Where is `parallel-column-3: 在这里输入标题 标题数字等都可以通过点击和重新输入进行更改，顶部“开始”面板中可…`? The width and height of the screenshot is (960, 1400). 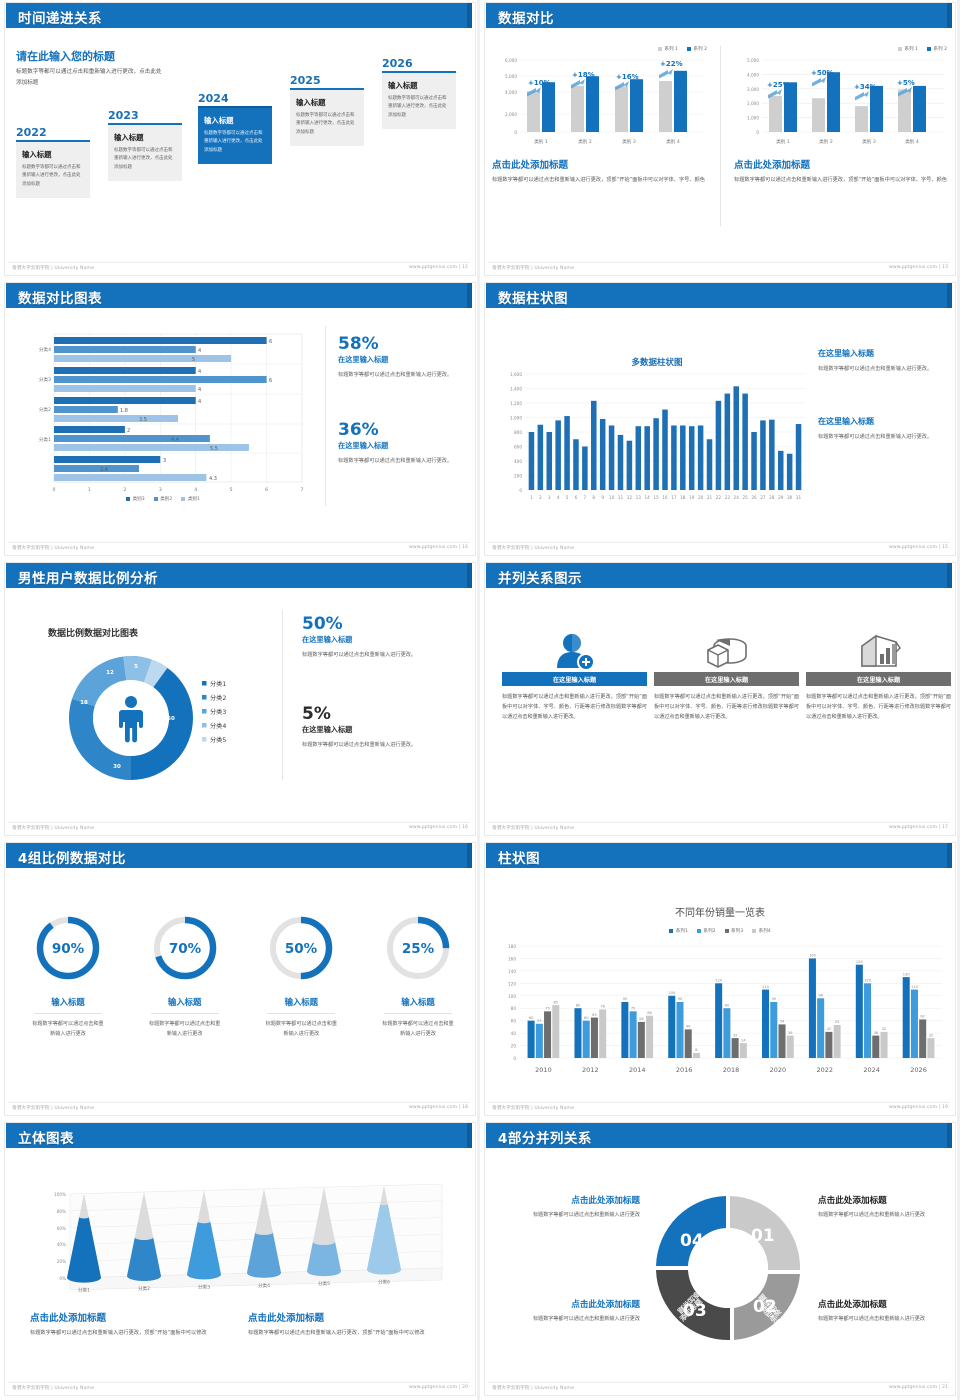 parallel-column-3: 在这里输入标题 标题数字等都可以通过点击和重新输入进行更改，顶部“开始”面板中可… is located at coordinates (878, 676).